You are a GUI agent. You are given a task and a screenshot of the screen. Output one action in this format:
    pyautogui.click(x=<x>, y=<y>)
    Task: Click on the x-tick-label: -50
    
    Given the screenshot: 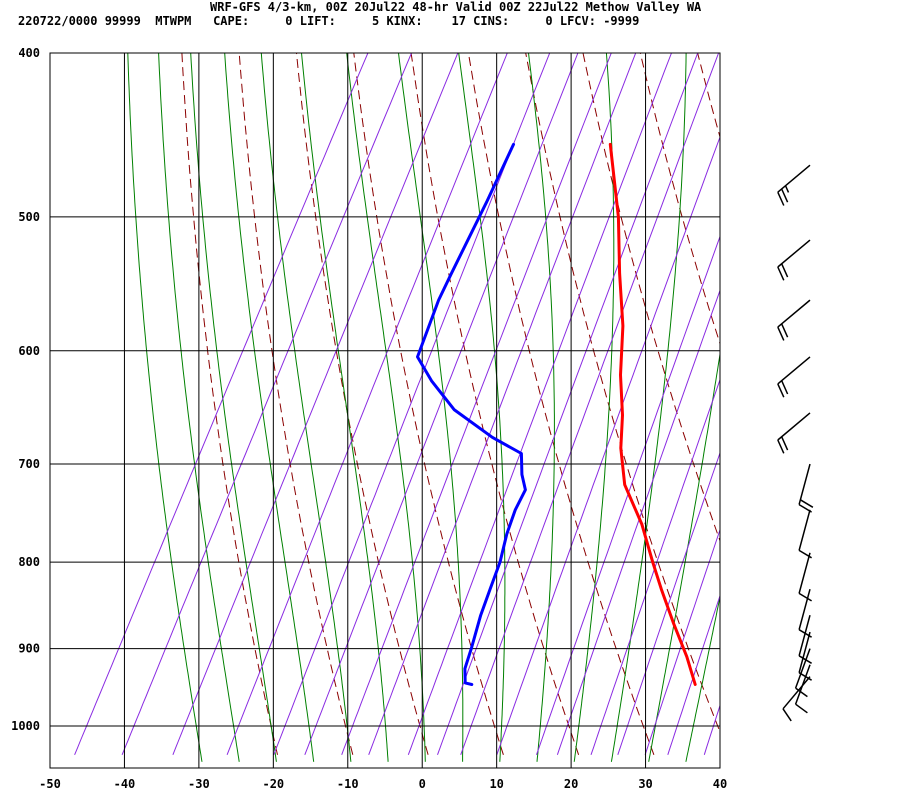 What is the action you would take?
    pyautogui.click(x=50, y=784)
    